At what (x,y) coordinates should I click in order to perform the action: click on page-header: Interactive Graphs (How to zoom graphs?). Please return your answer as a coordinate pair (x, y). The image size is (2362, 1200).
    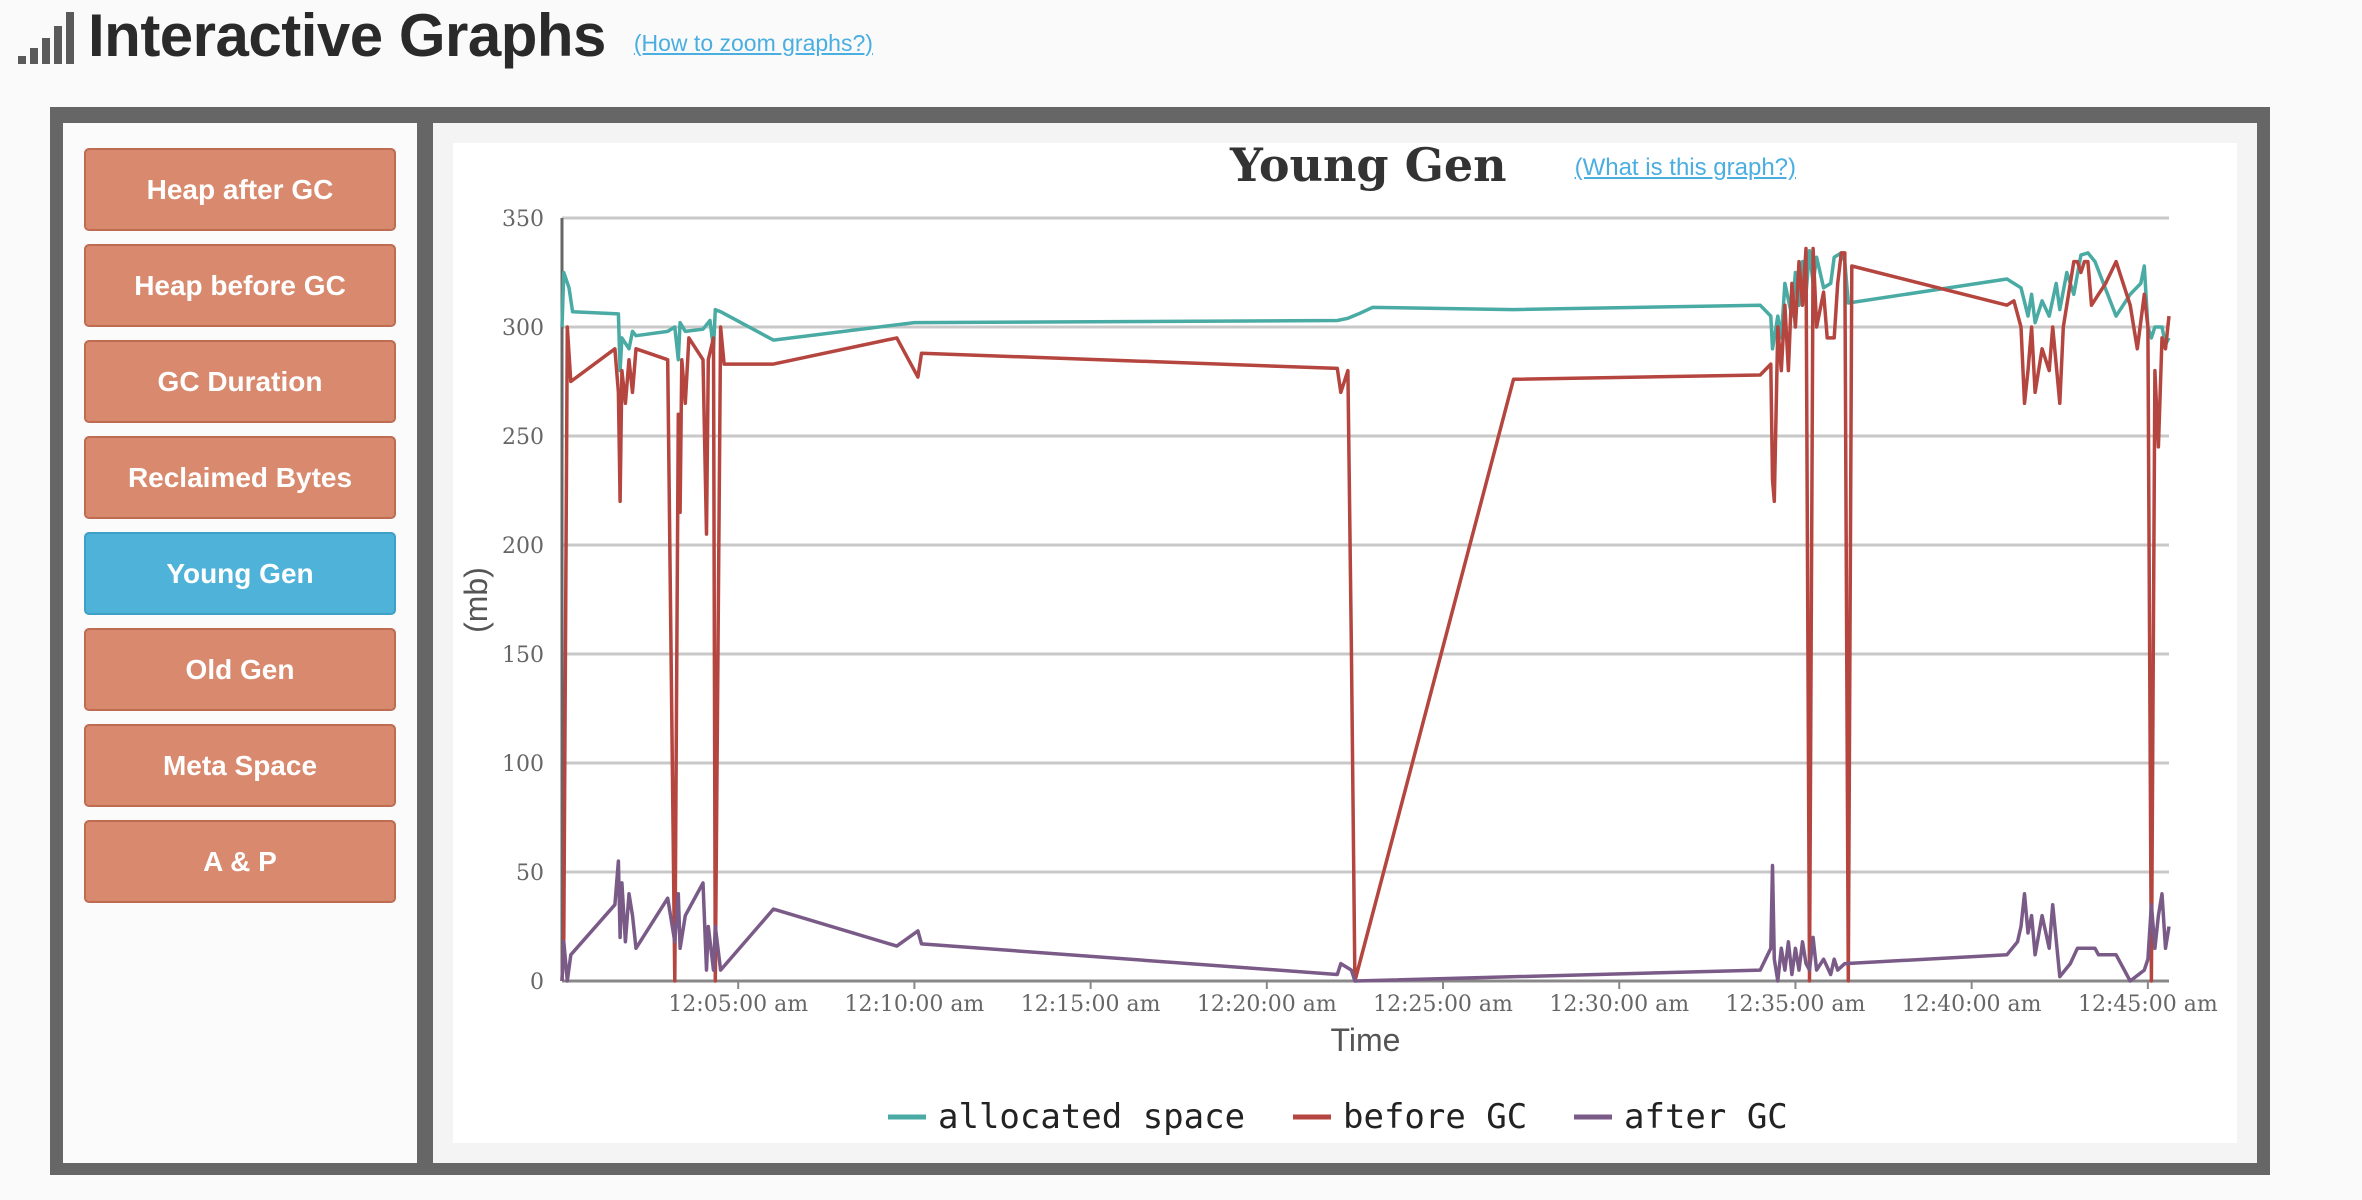
    Looking at the image, I should click on (445, 35).